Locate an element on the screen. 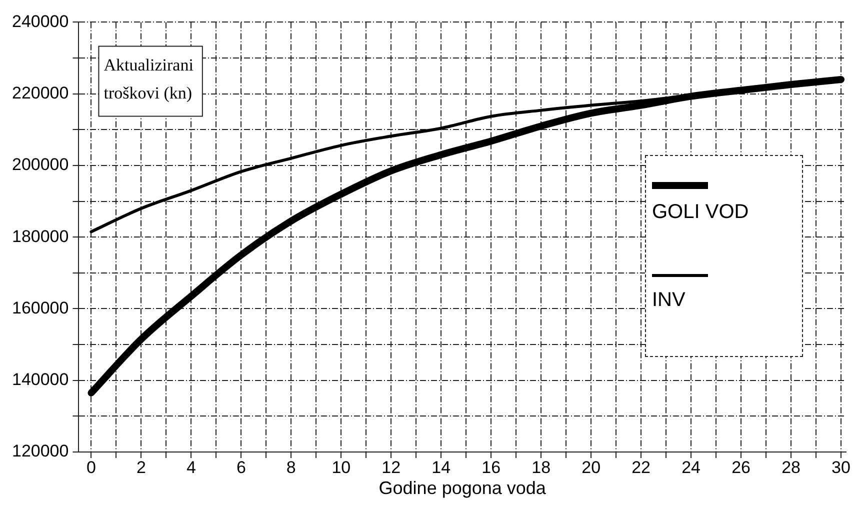 The height and width of the screenshot is (508, 860). y-tick-label: 140000 is located at coordinates (40, 380).